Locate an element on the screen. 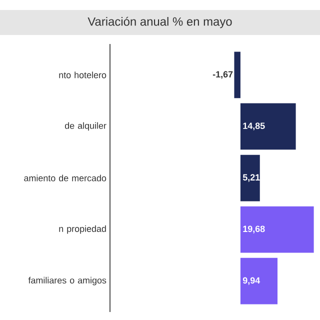  y-tick-label: amiento de mercado is located at coordinates (65, 178).